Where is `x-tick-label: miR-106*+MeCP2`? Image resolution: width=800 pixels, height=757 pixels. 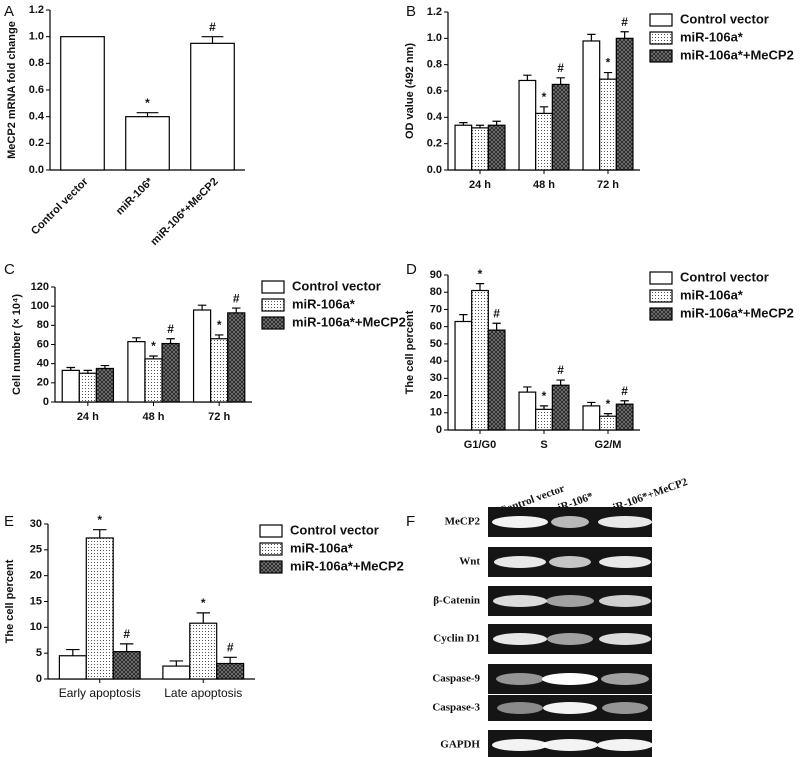
x-tick-label: miR-106*+MeCP2 is located at coordinates (184, 212).